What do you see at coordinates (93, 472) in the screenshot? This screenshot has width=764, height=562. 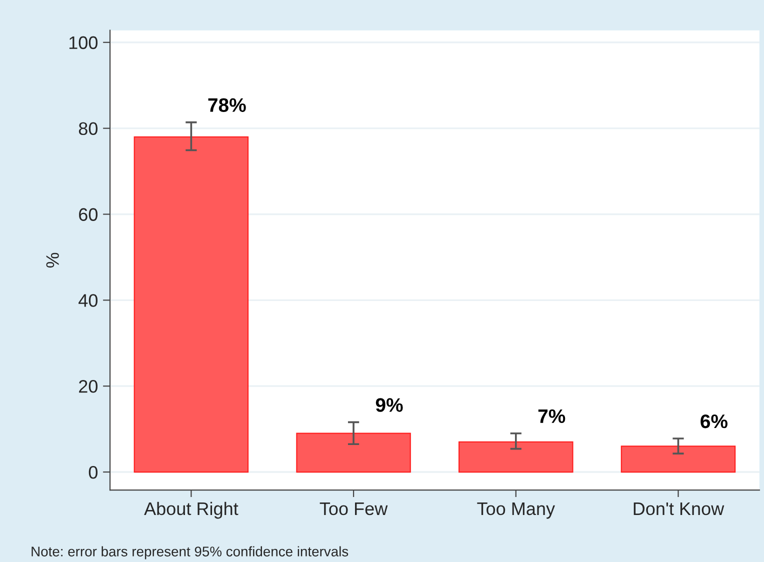 I see `y-tick-label: 0` at bounding box center [93, 472].